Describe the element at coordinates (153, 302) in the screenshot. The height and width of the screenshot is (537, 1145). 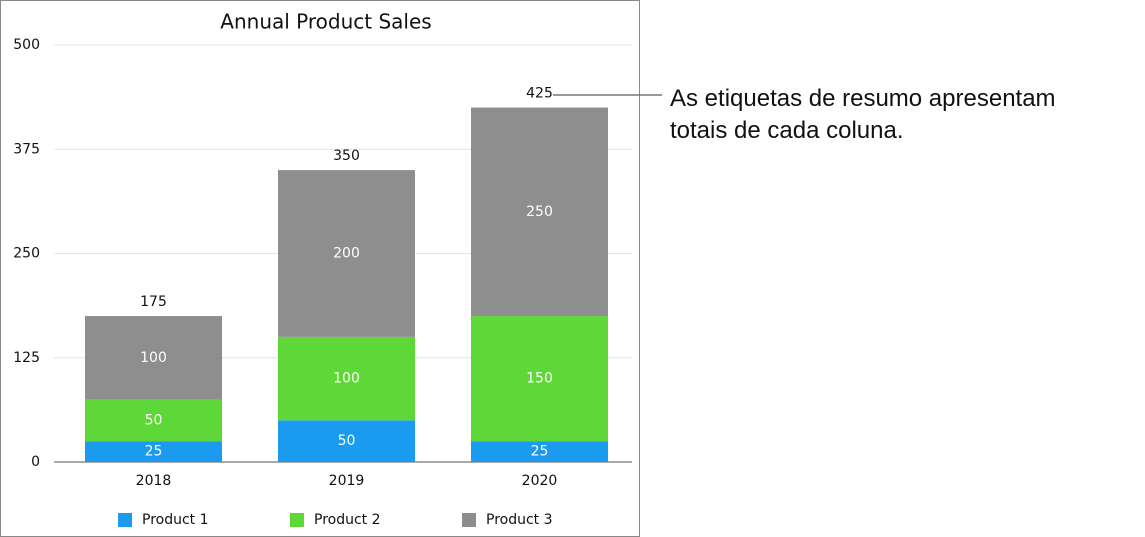
I see `total-label: 175` at that location.